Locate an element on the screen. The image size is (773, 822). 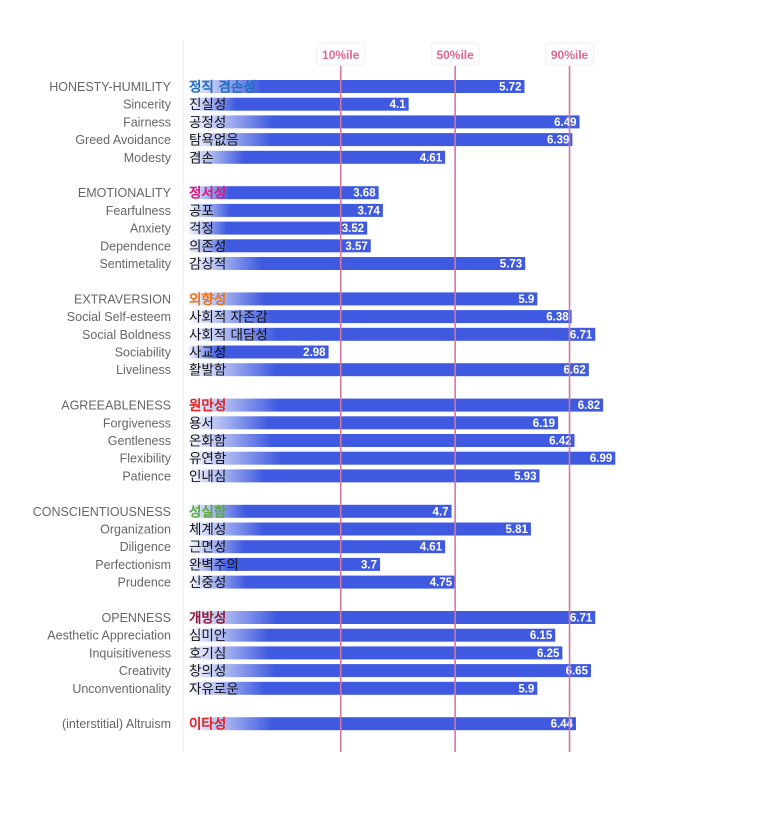
group-0-facet-2-value-label: 6.39 is located at coordinates (558, 141).